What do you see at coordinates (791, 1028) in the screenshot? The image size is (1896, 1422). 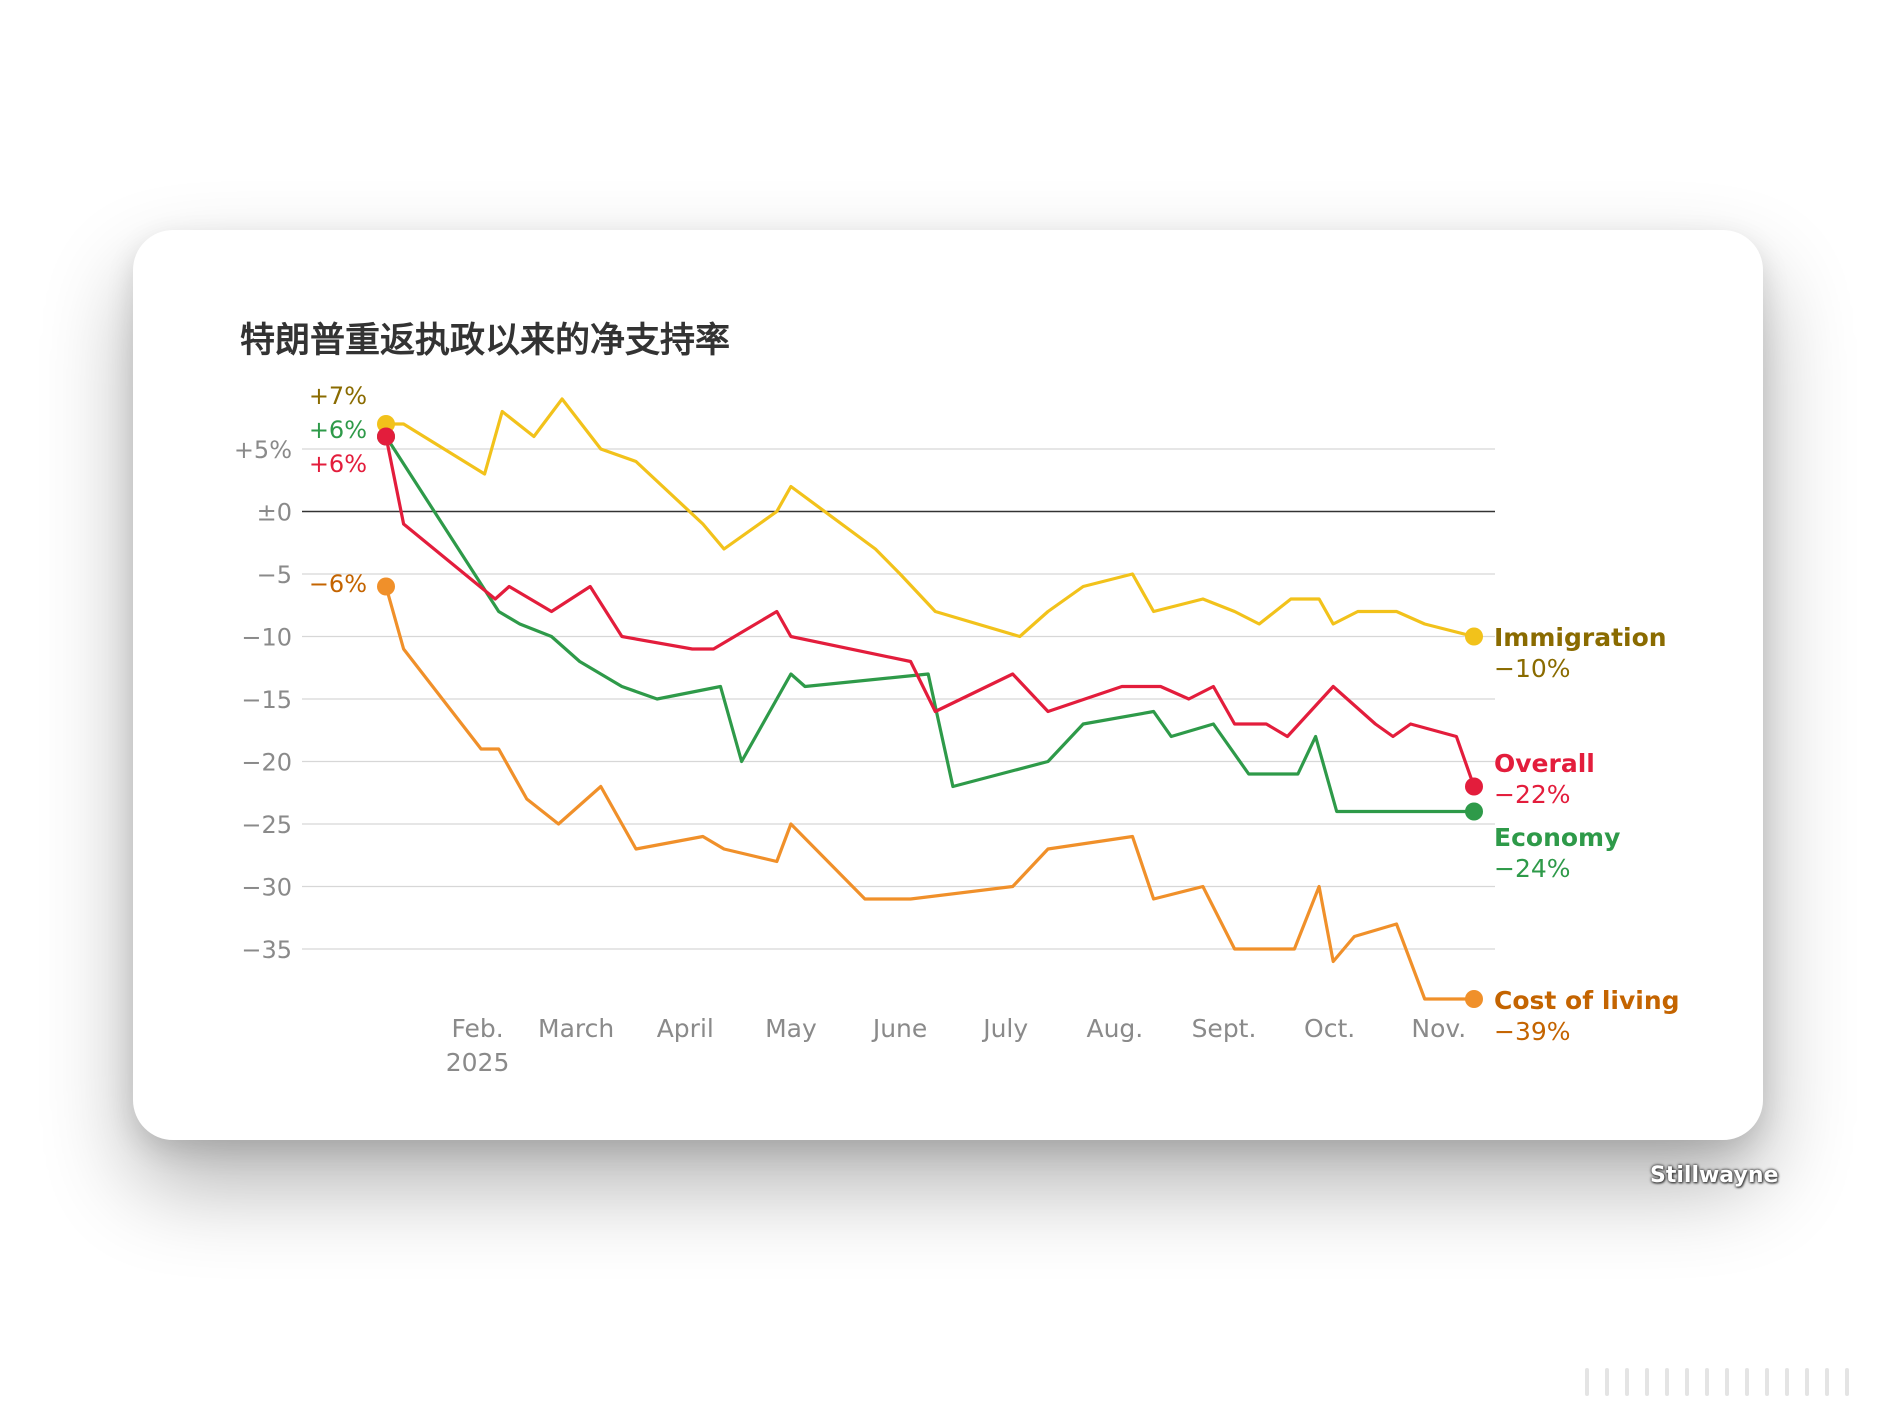 I see `x-tick-label: May` at bounding box center [791, 1028].